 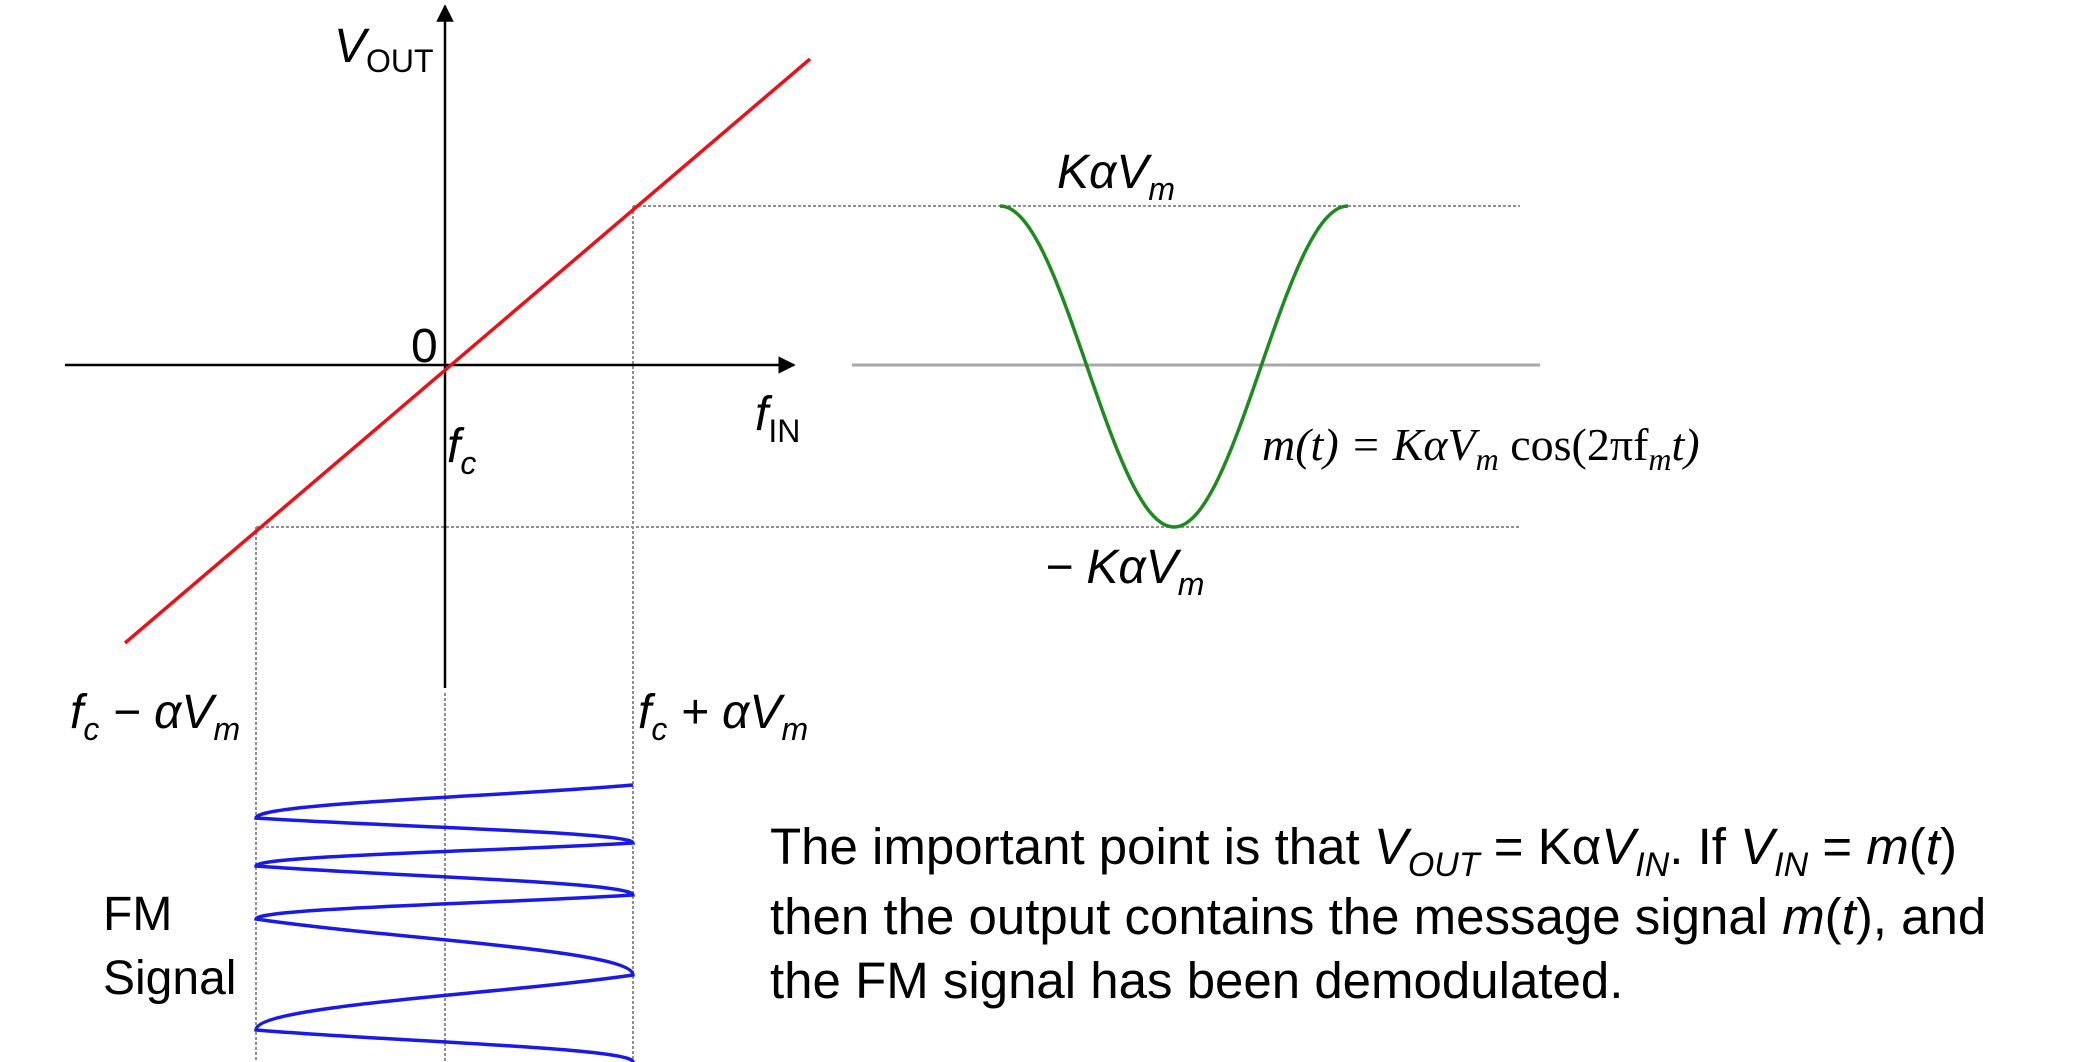 What do you see at coordinates (723, 716) in the screenshot?
I see `high-frequency-label: fc + αVm` at bounding box center [723, 716].